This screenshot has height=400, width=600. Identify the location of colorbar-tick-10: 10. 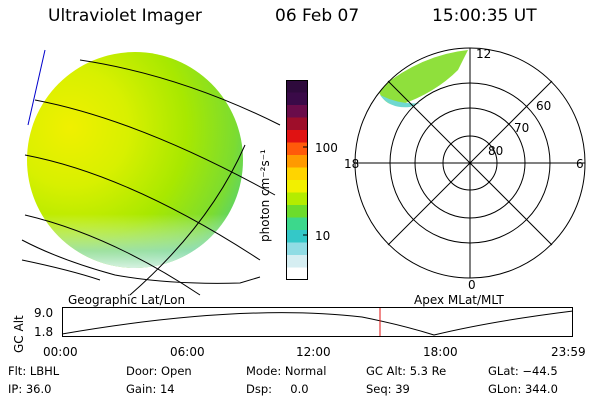
(323, 236).